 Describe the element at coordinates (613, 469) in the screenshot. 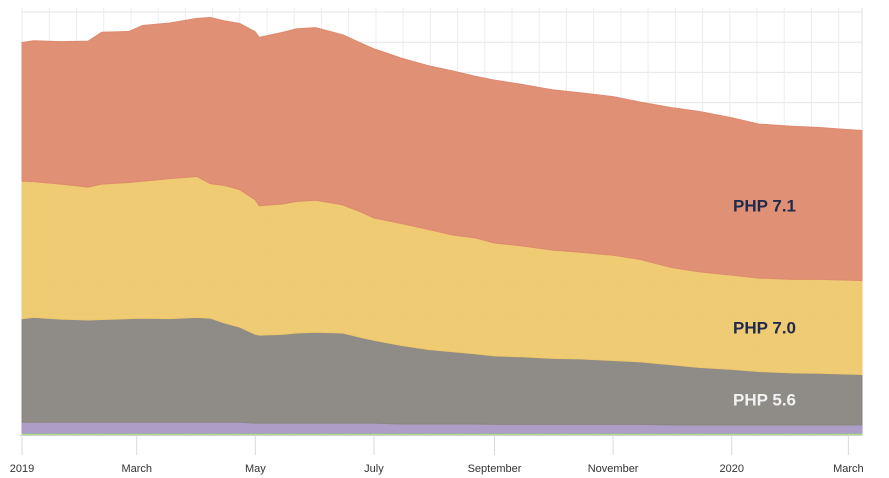

I see `x-tick-label: November` at that location.